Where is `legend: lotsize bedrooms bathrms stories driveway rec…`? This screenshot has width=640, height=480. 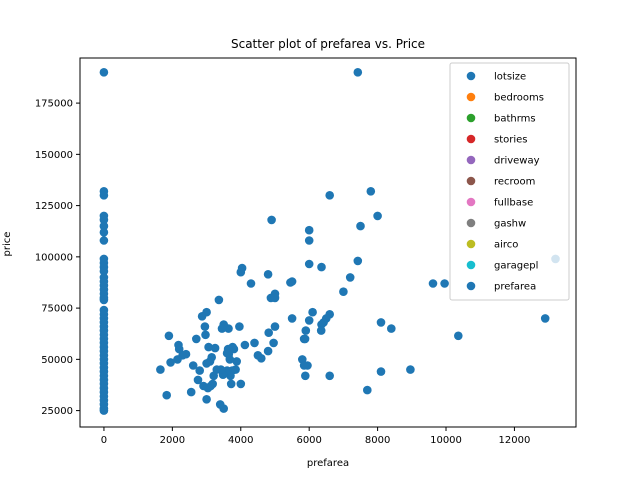
legend: lotsize bedrooms bathrms stories driveway rec… is located at coordinates (509, 181).